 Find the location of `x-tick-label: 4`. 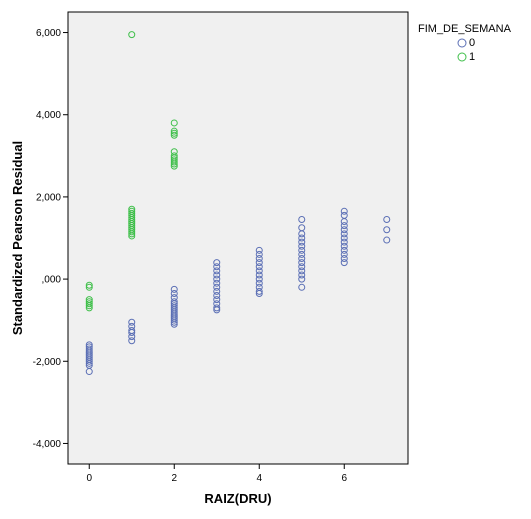

x-tick-label: 4 is located at coordinates (259, 478).